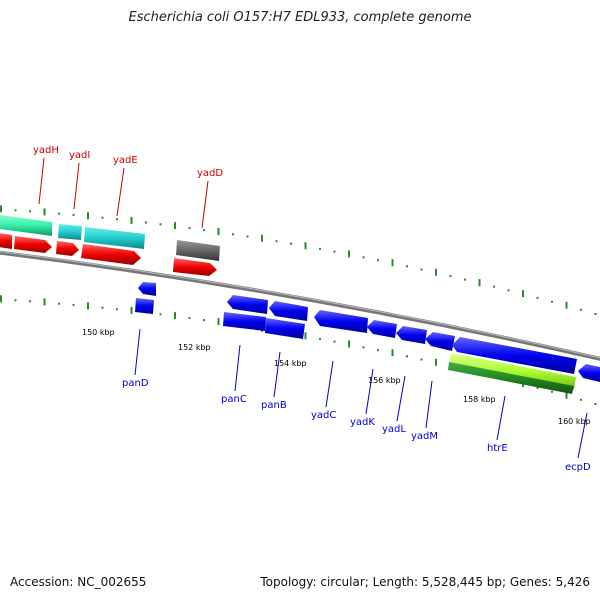  What do you see at coordinates (194, 347) in the screenshot?
I see `kbp-label: 152 kbp` at bounding box center [194, 347].